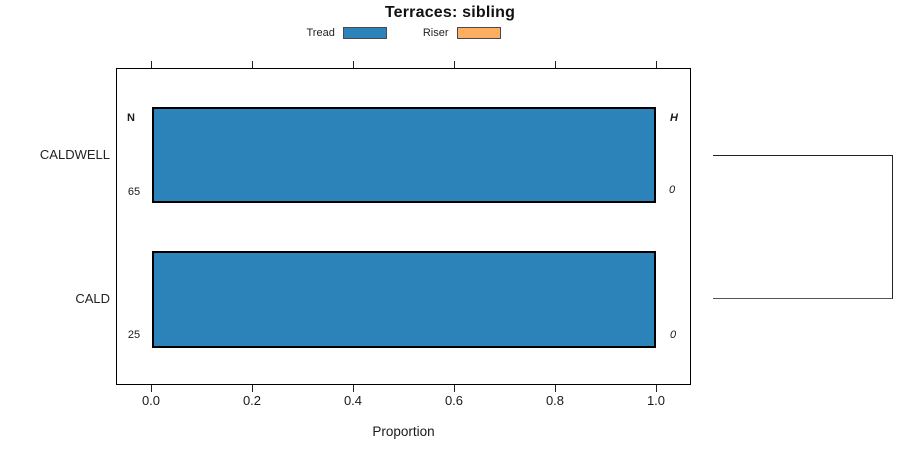  Describe the element at coordinates (403, 431) in the screenshot. I see `x-axis-label: Proportion` at that location.